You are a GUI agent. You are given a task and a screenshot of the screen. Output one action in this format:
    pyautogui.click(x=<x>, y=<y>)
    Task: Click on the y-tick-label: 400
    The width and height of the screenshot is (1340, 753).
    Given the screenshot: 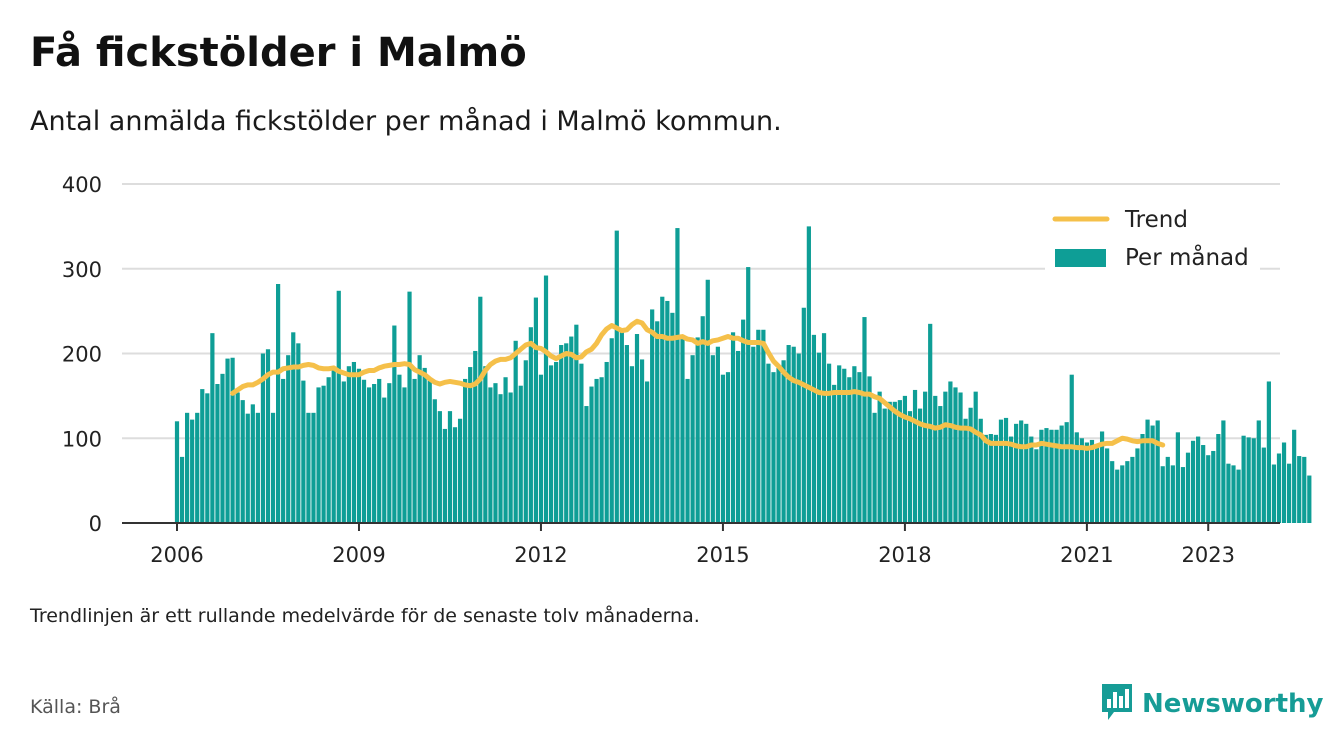 What is the action you would take?
    pyautogui.click(x=82, y=185)
    